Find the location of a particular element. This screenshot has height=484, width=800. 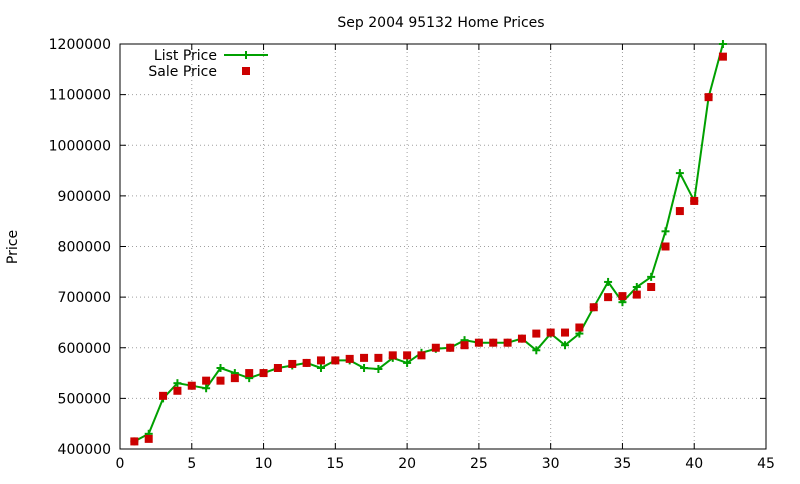

y-tick-label: 1200000 is located at coordinates (80, 45).